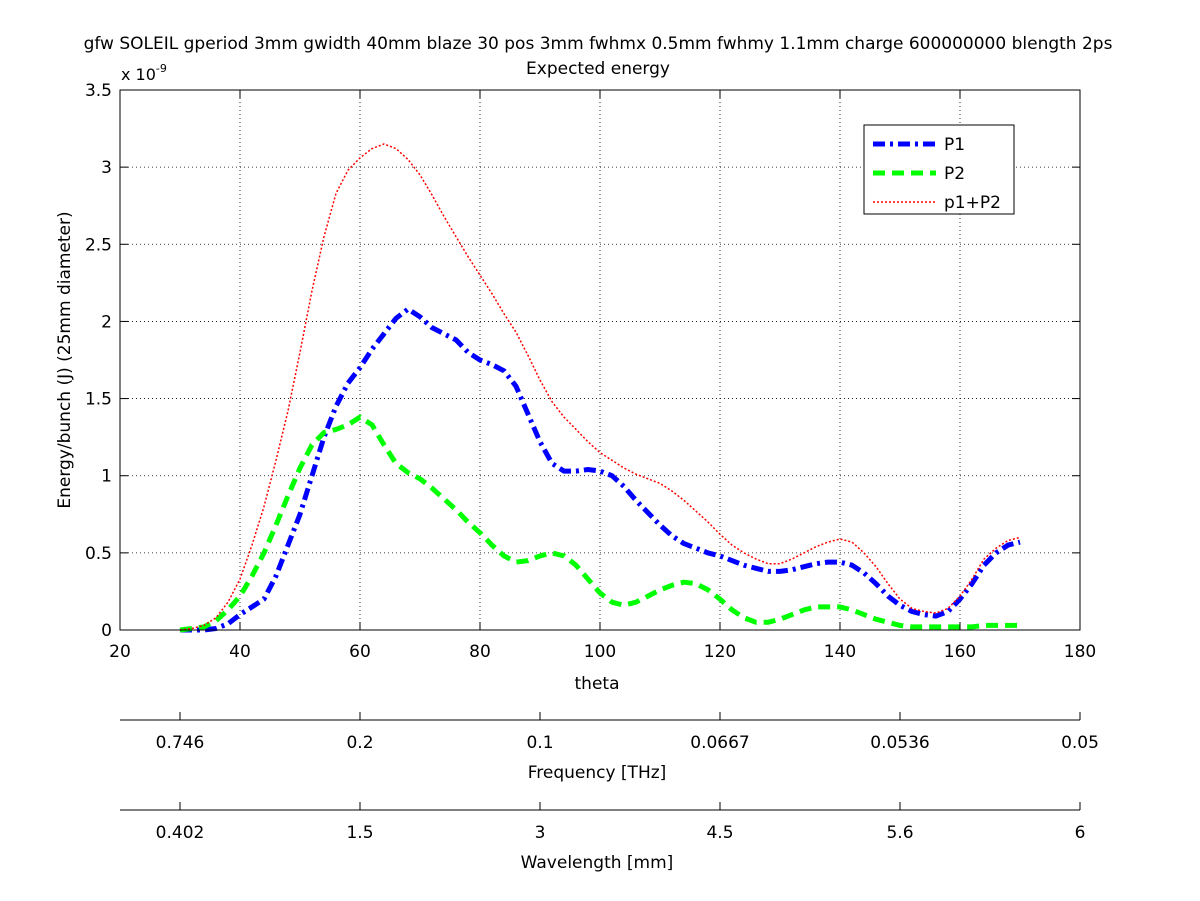 The image size is (1200, 901). Describe the element at coordinates (954, 174) in the screenshot. I see `legend-label: P2` at that location.